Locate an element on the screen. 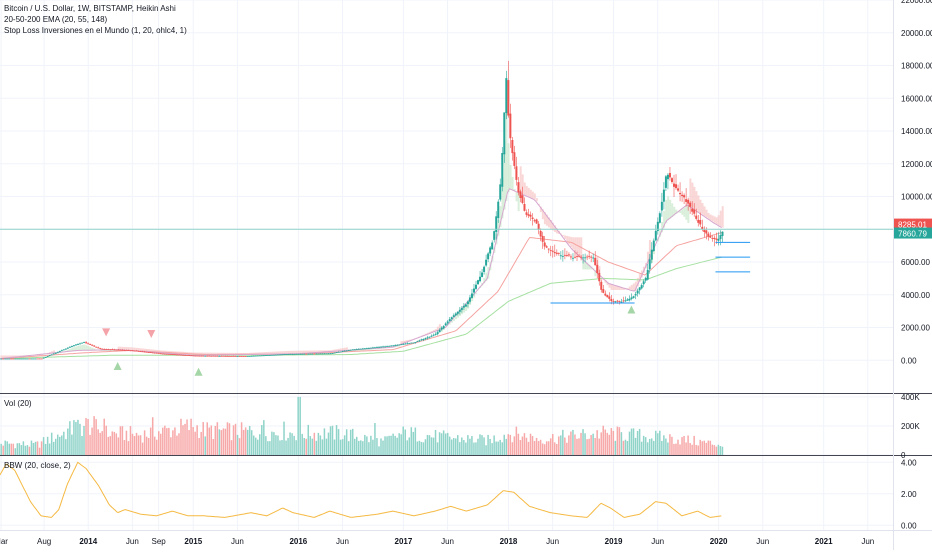  time-tick-label: Jun is located at coordinates (447, 541).